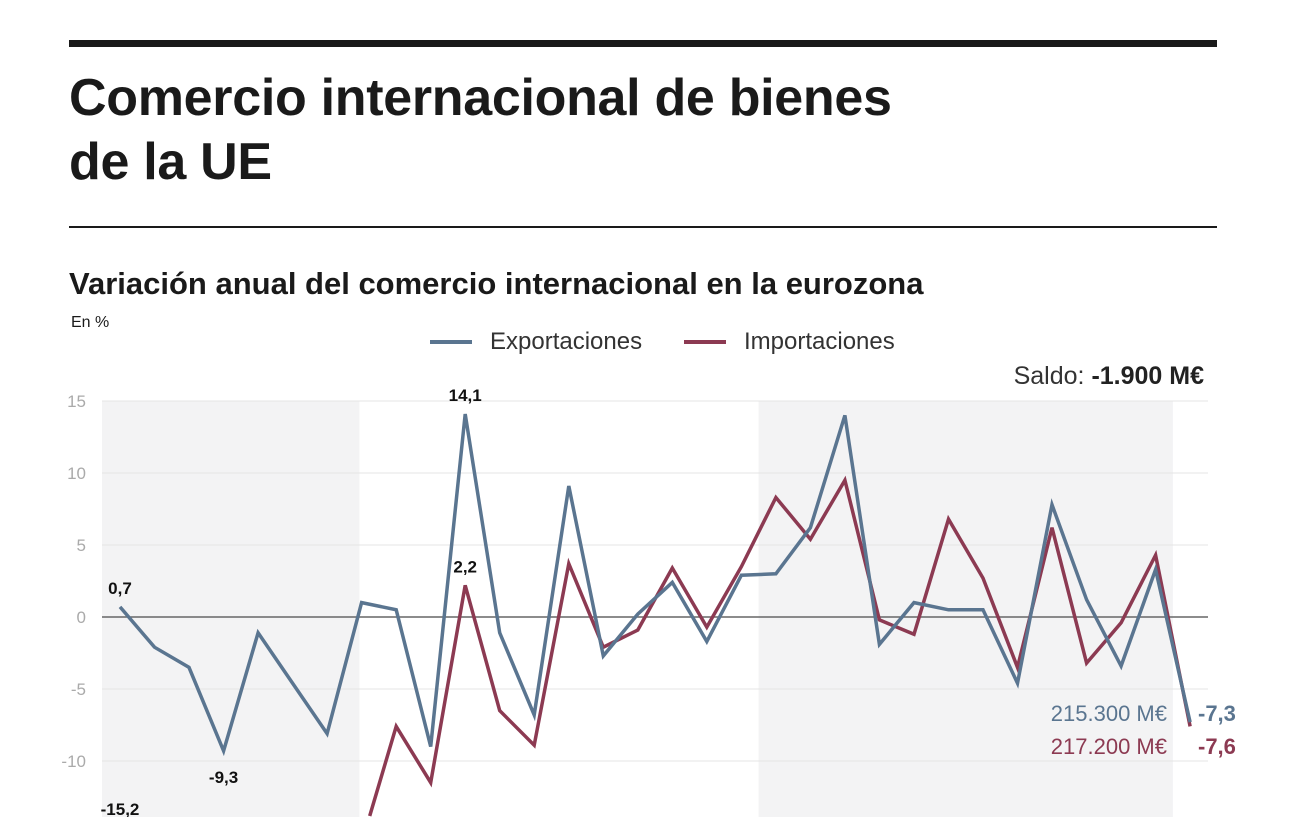  What do you see at coordinates (170, 162) in the screenshot?
I see `title-line-2: de la UE` at bounding box center [170, 162].